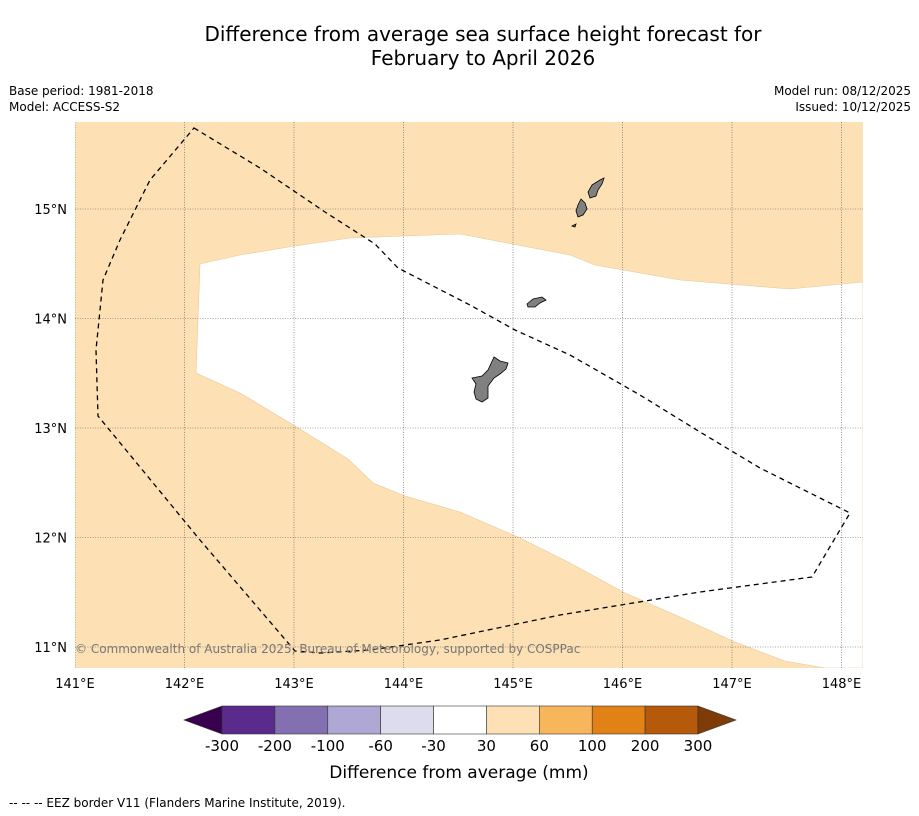  I want to click on colorbar-tick-label: -100, so click(328, 746).